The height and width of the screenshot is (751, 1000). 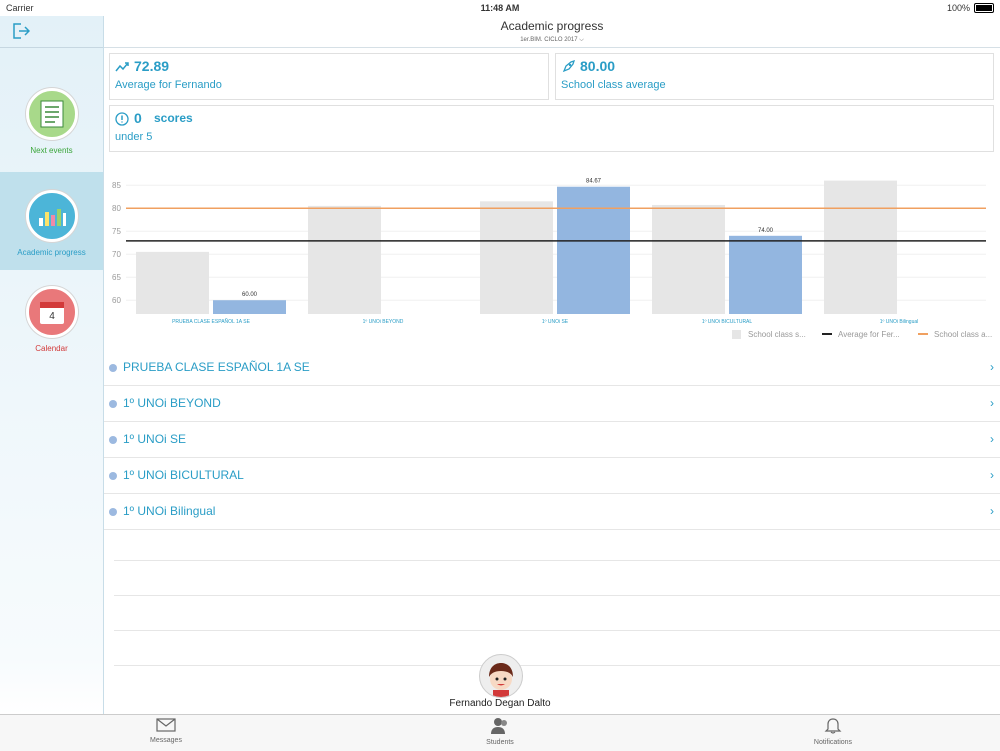 What do you see at coordinates (169, 511) in the screenshot?
I see `subject-name: 1º UNOi Bilingual` at bounding box center [169, 511].